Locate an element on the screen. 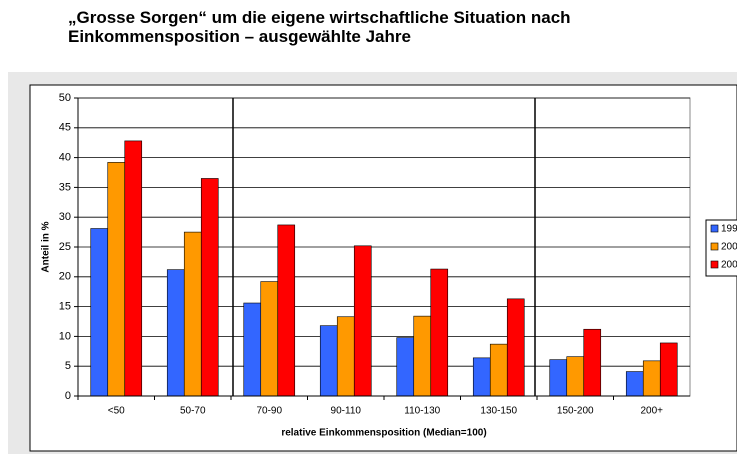 The image size is (737, 454). y-tick-label: 0 is located at coordinates (68, 396).